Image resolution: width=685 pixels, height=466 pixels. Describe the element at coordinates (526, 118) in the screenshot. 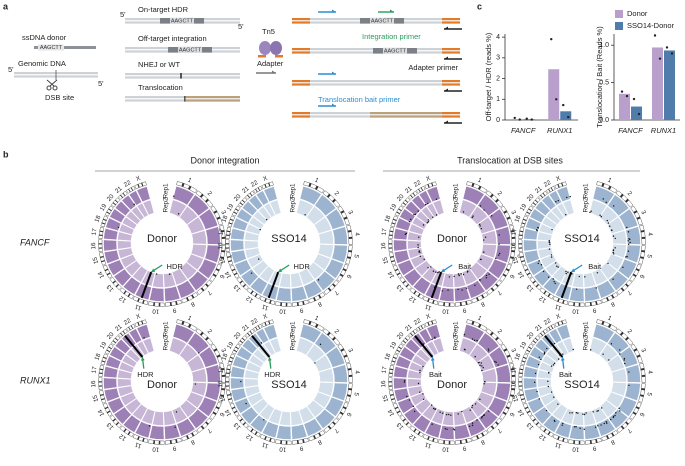

I see `replicate-dot` at that location.